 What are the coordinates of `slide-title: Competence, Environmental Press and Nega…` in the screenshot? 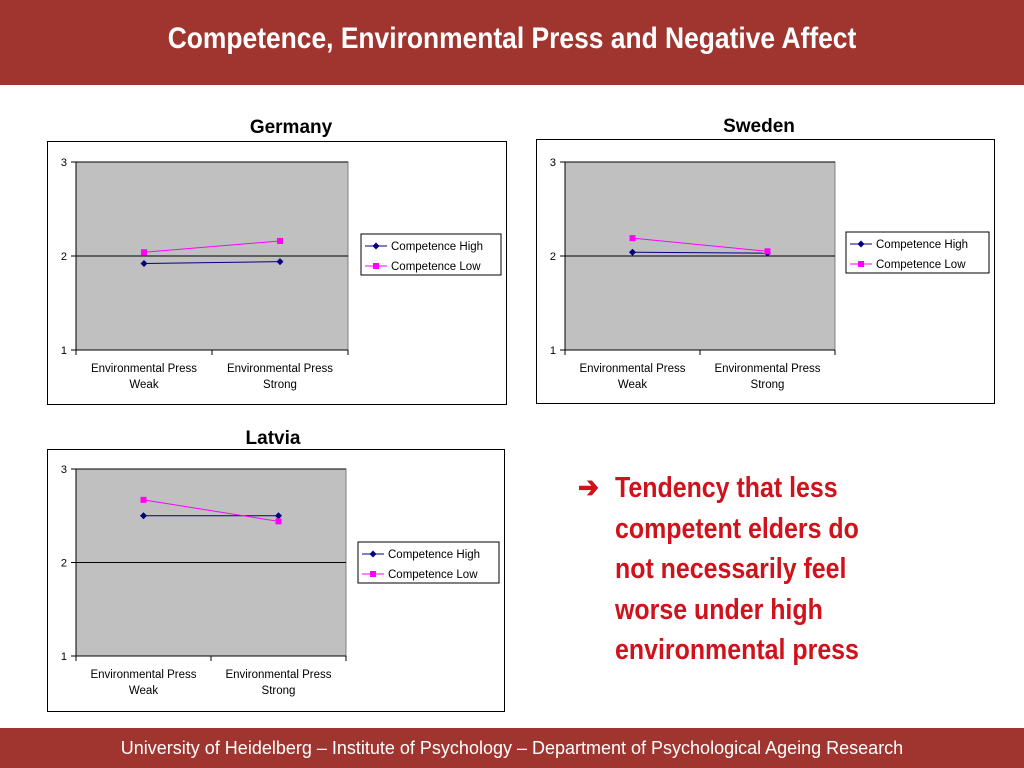 It's located at (512, 38).